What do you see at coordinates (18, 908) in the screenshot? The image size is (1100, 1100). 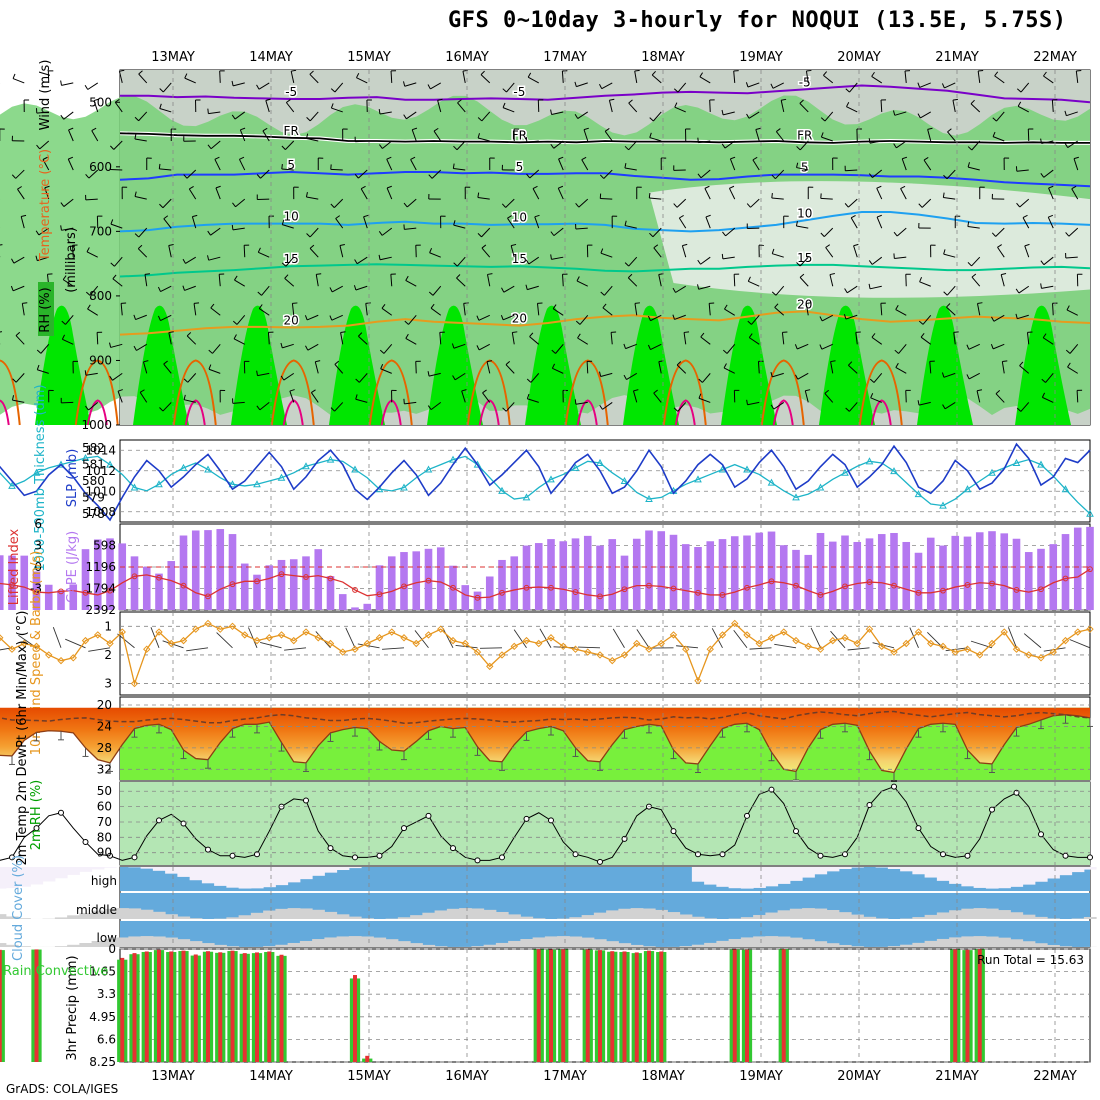 I see `cloud-ylabel: Cloud Cover (%)` at bounding box center [18, 908].